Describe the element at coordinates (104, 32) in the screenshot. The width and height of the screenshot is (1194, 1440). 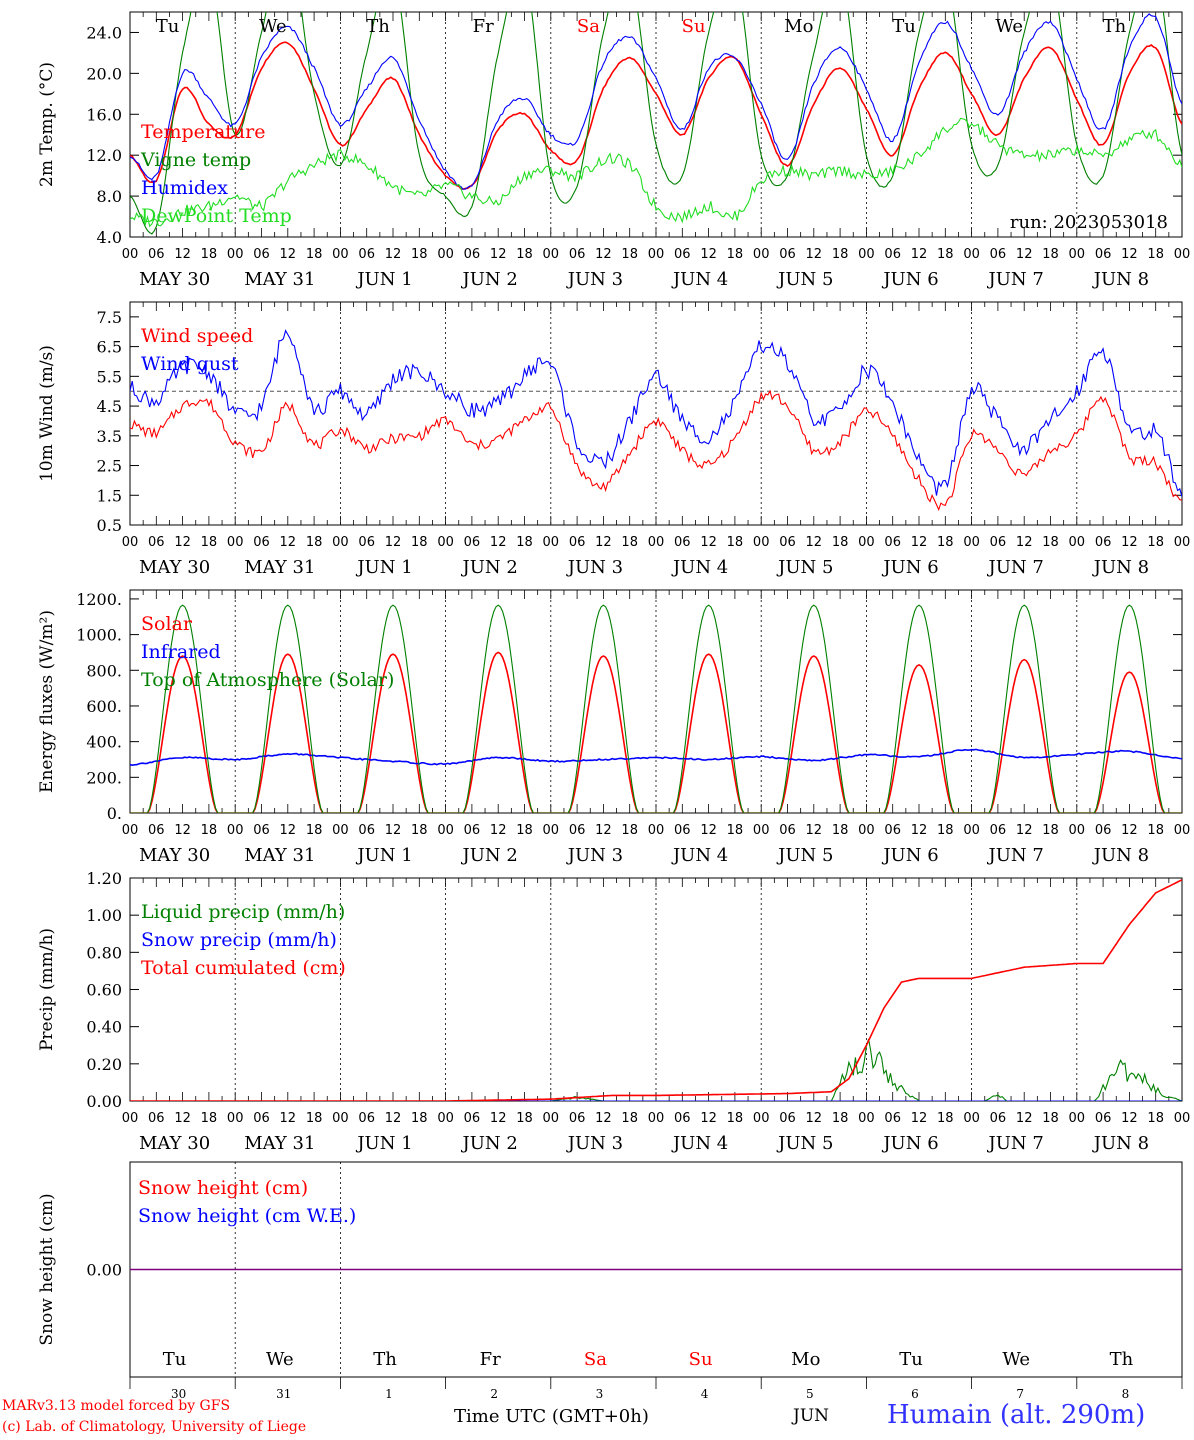
I see `y-tick-label: 24.0` at that location.